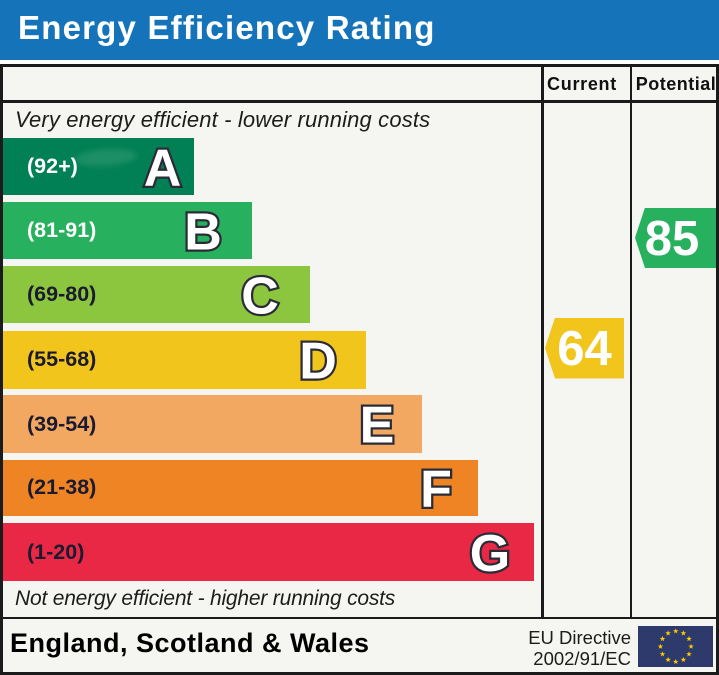 The width and height of the screenshot is (719, 675). Describe the element at coordinates (436, 490) in the screenshot. I see `svg-text: F` at that location.